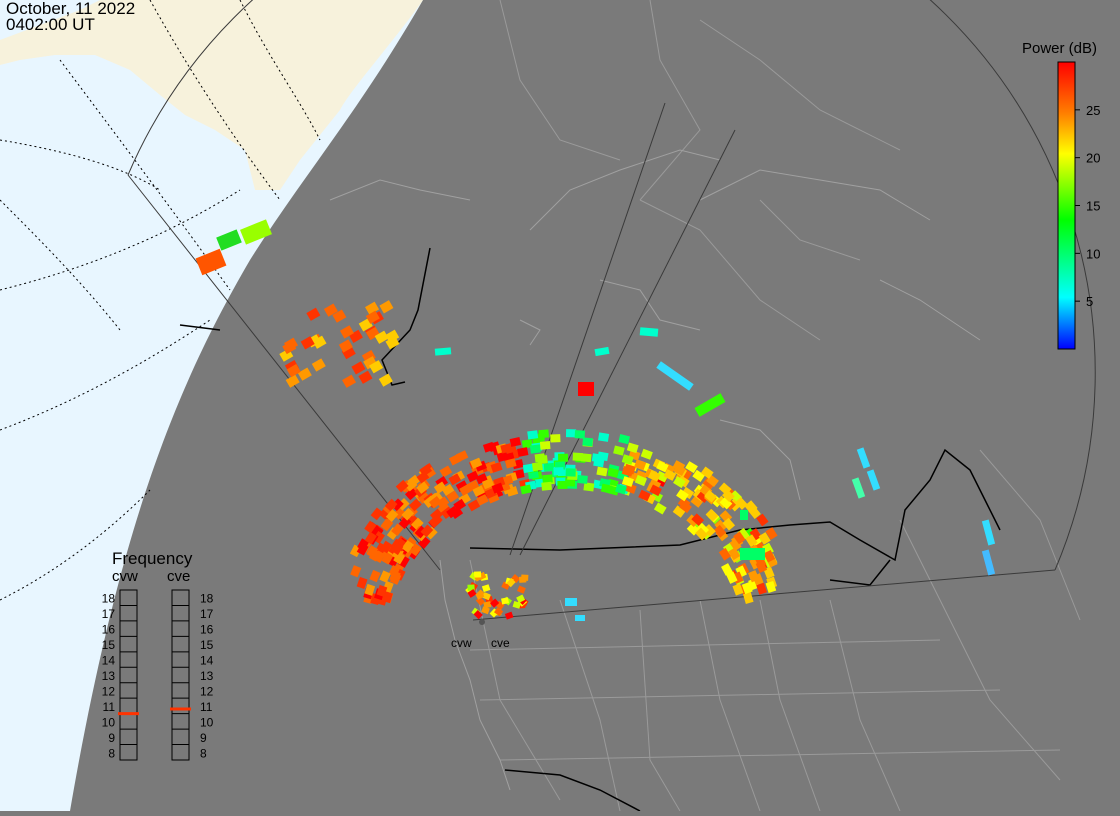 This screenshot has height=816, width=1120. What do you see at coordinates (109, 676) in the screenshot?
I see `freq-scale-label-left: 13` at bounding box center [109, 676].